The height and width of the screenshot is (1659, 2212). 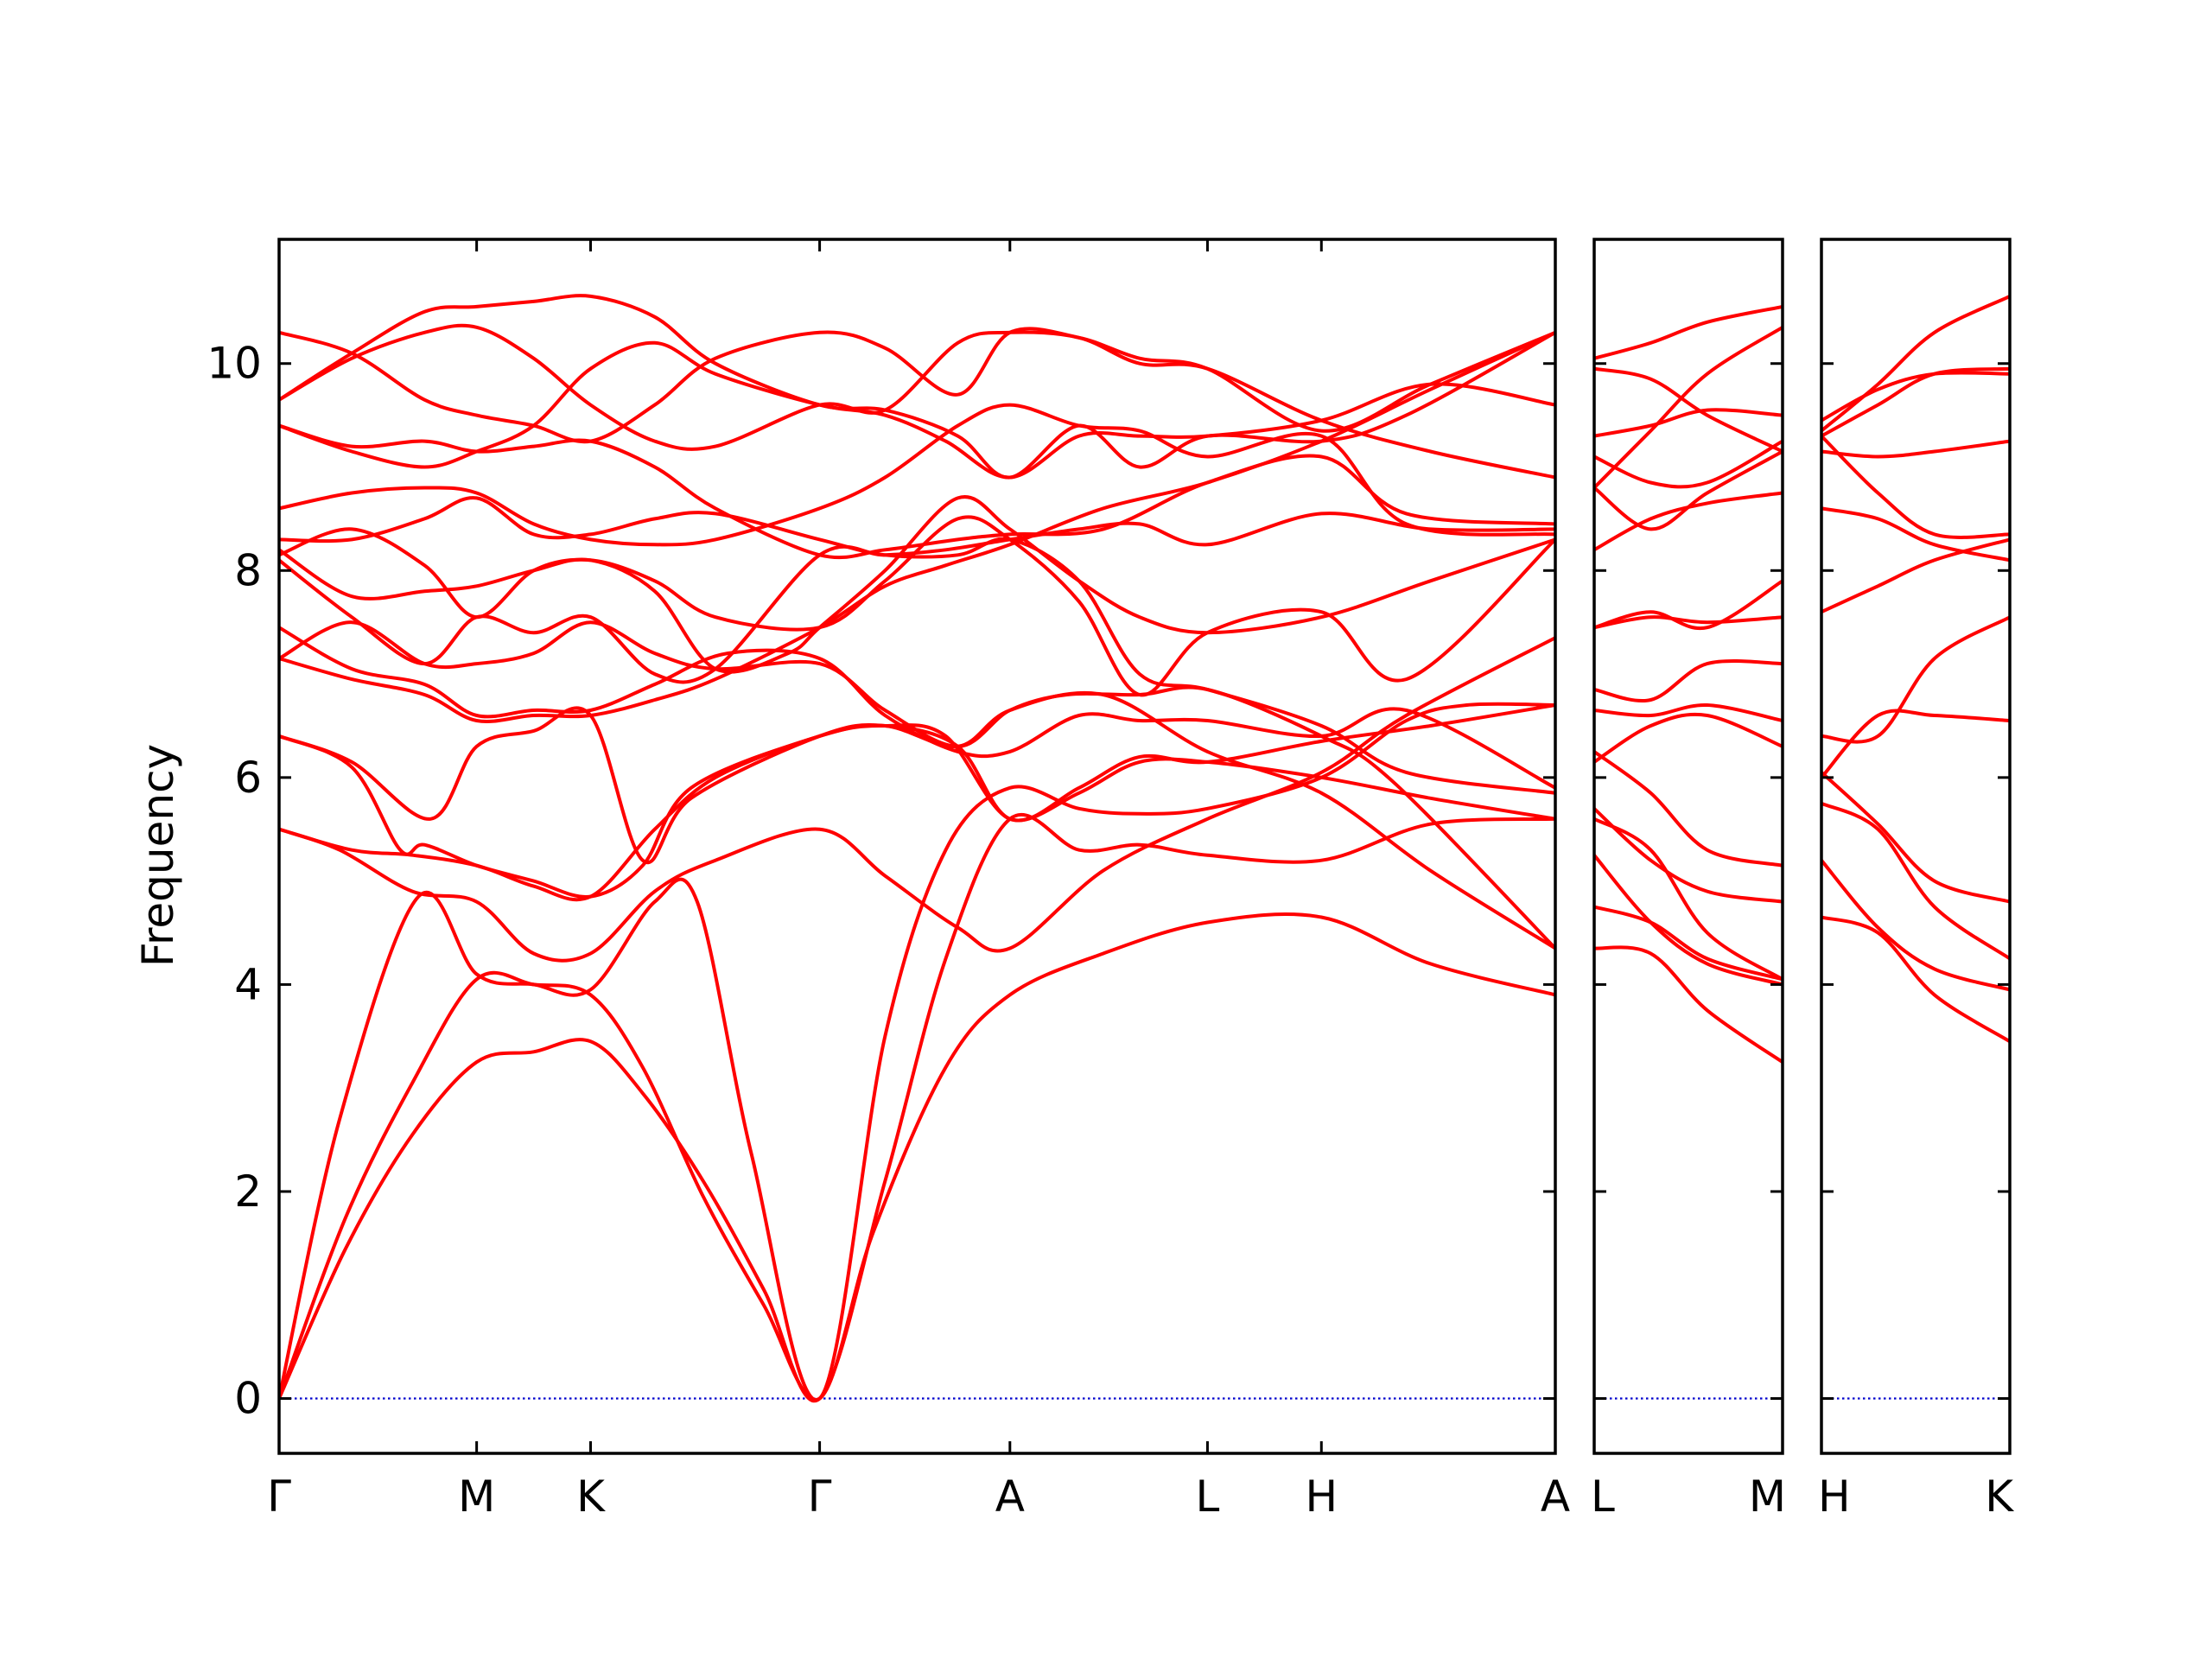 What do you see at coordinates (248, 1399) in the screenshot?
I see `y-tick-label: 0` at bounding box center [248, 1399].